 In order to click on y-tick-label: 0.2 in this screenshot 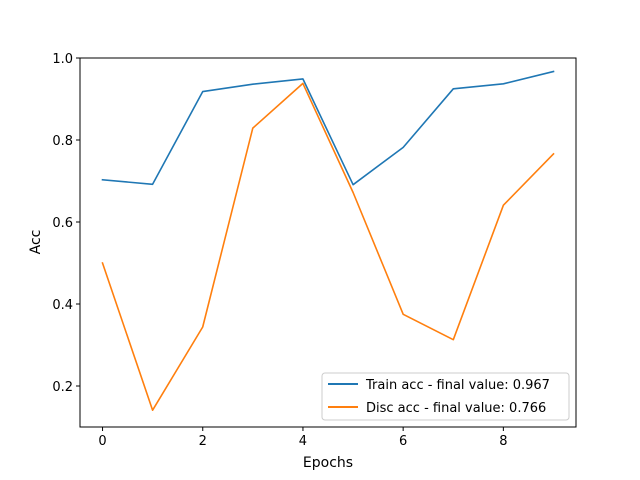, I will do `click(62, 387)`.